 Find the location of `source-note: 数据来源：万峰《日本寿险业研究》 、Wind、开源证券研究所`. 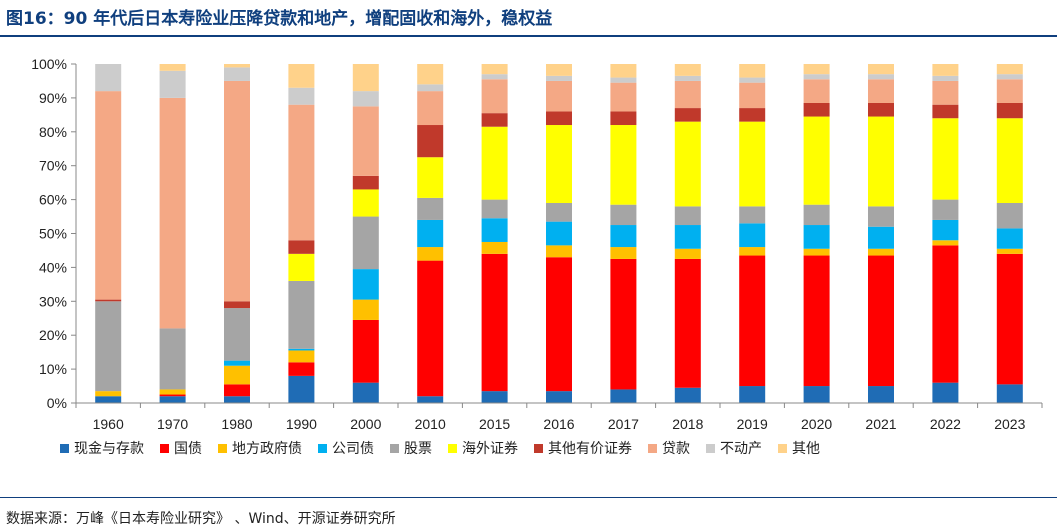

source-note: 数据来源：万峰《日本寿险业研究》 、Wind、开源证券研究所 is located at coordinates (201, 519).